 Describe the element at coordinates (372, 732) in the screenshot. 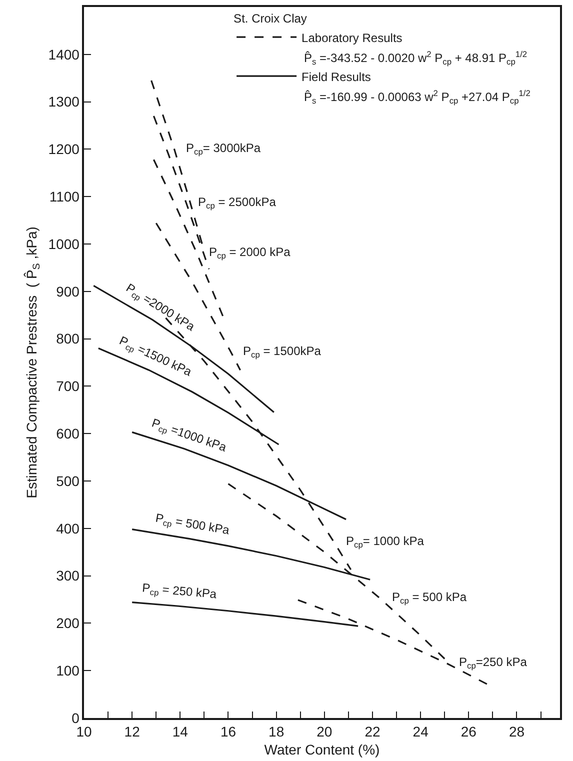

I see `x-tick-label: 22` at that location.